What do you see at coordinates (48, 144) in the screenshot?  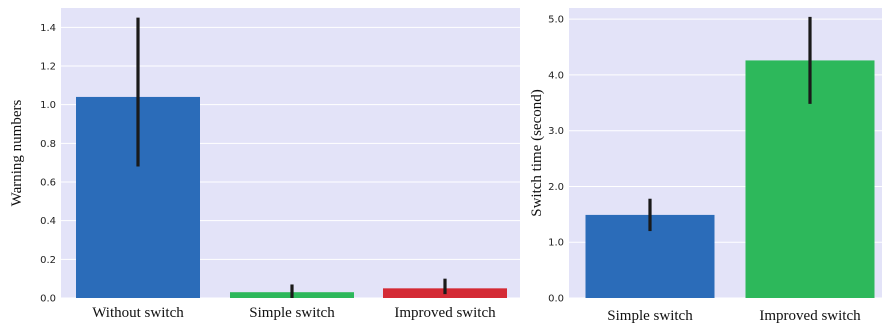 I see `y-tick-label: 0.8` at bounding box center [48, 144].